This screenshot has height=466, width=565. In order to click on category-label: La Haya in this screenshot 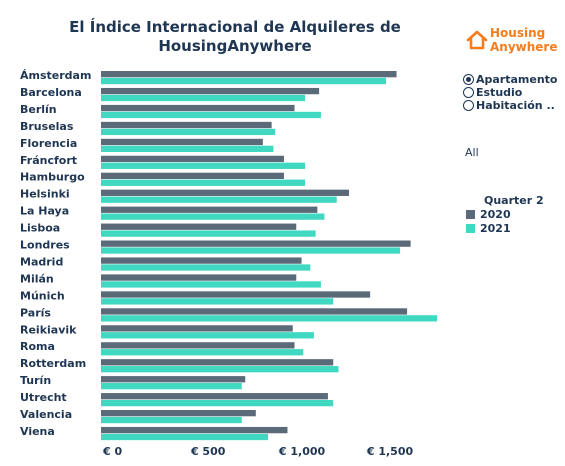, I will do `click(44, 211)`.